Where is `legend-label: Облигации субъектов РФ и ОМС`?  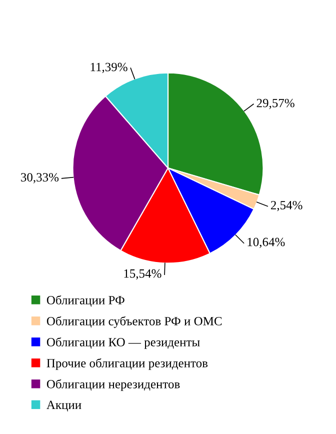
legend-label: Облигации субъектов РФ и ОМС is located at coordinates (134, 322).